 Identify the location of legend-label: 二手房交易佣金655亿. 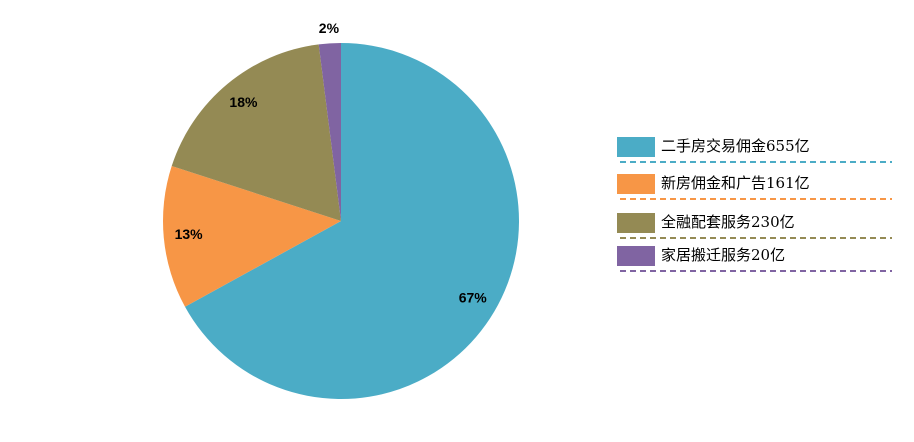
(735, 146).